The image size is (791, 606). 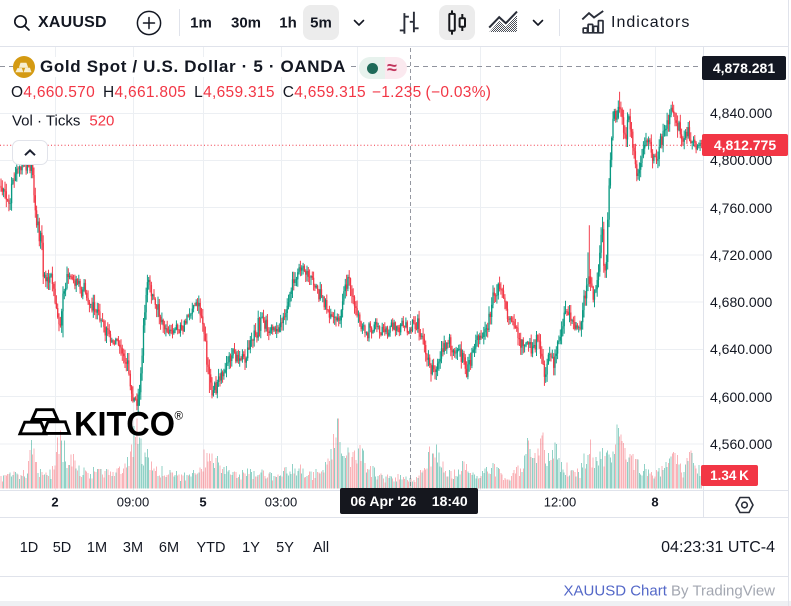 What do you see at coordinates (124, 424) in the screenshot?
I see `svg-text: KITCO` at bounding box center [124, 424].